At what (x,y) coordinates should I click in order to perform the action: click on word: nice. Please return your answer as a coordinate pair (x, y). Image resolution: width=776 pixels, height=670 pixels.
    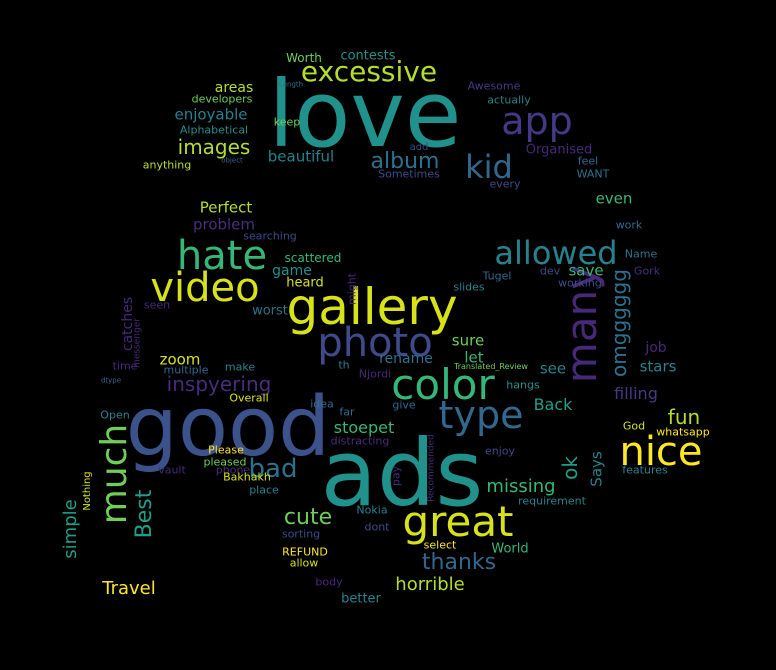
    Looking at the image, I should click on (661, 452).